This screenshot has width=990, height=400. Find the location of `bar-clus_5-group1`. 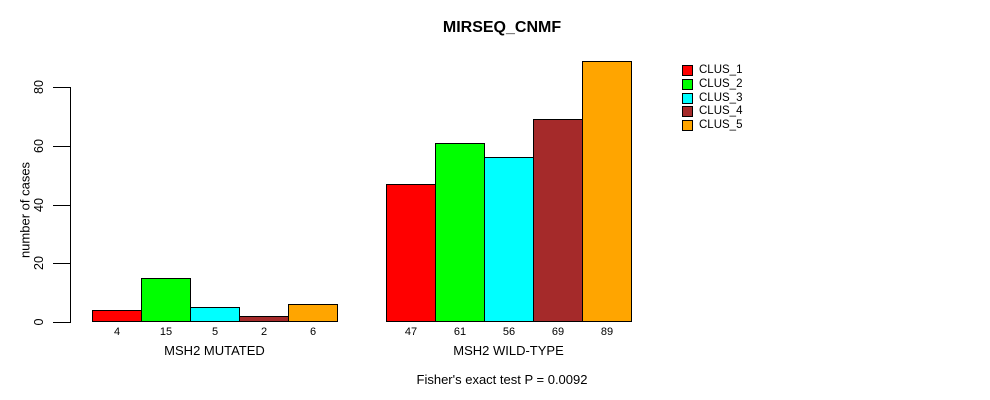

bar-clus_5-group1 is located at coordinates (313, 313).